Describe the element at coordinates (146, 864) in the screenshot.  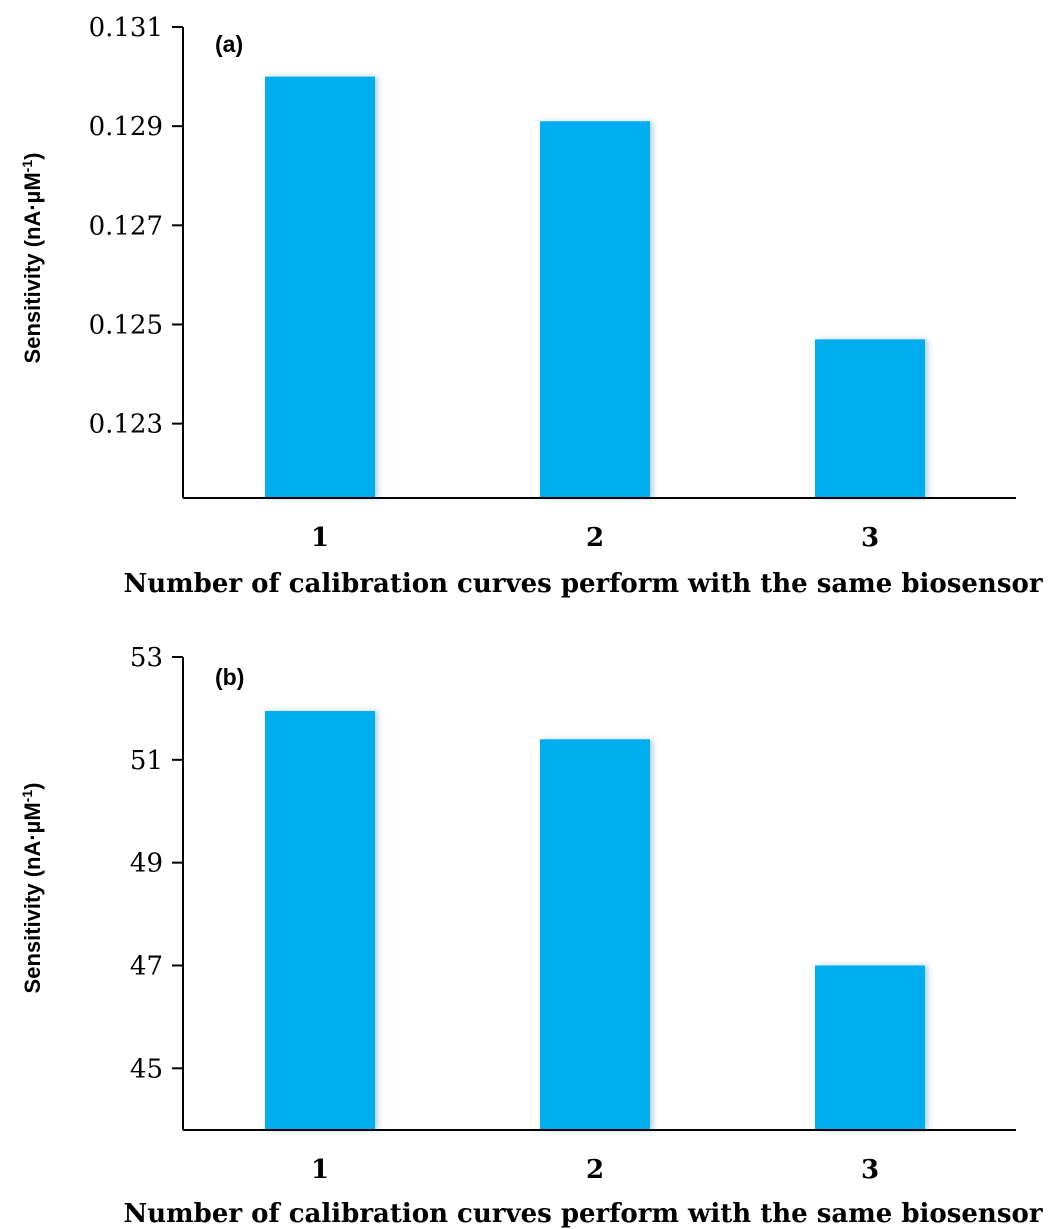
I see `y-tick-label: 49` at that location.